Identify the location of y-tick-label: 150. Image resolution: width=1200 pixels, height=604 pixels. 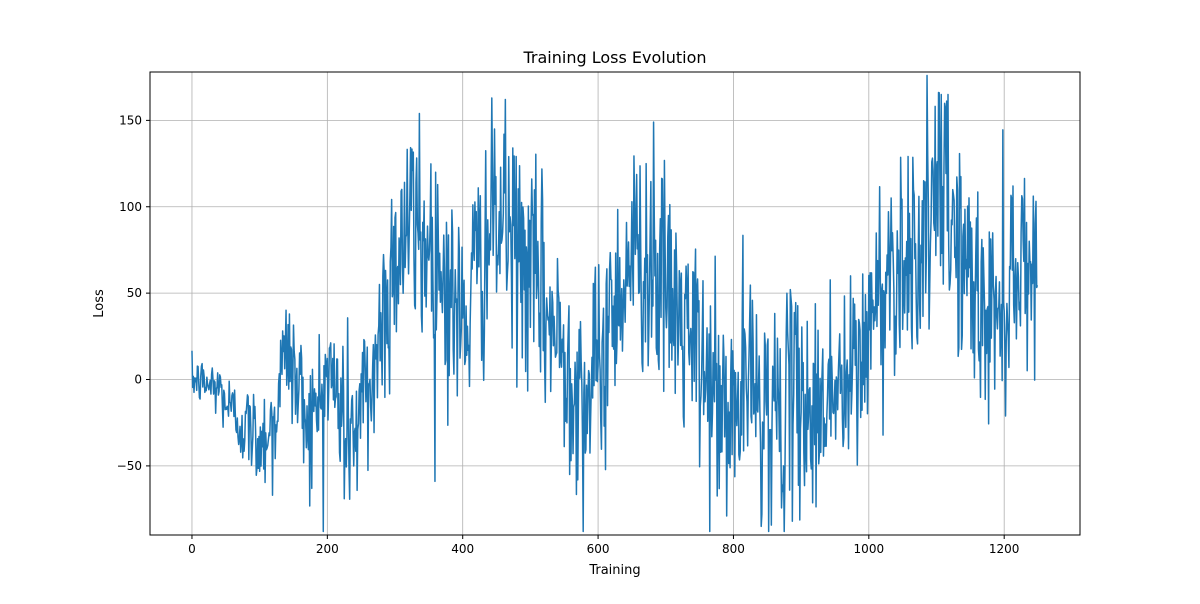
(130, 120).